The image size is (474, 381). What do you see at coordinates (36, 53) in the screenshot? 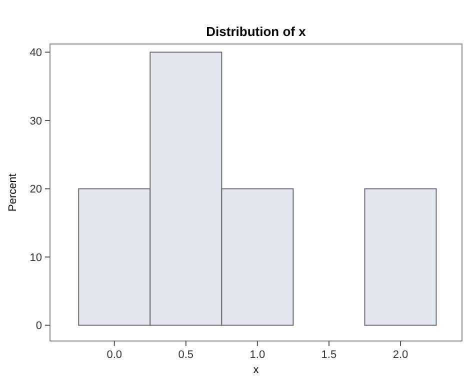
I see `y-tick-label: 40` at bounding box center [36, 53].